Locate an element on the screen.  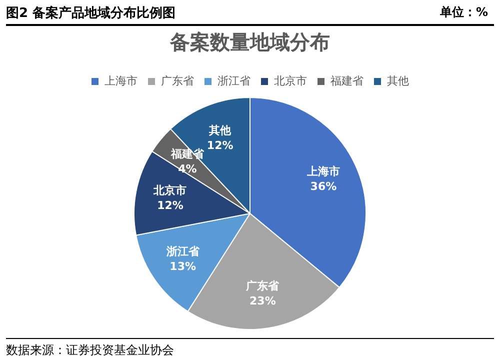
legend-label: 上海市 is located at coordinates (121, 81).